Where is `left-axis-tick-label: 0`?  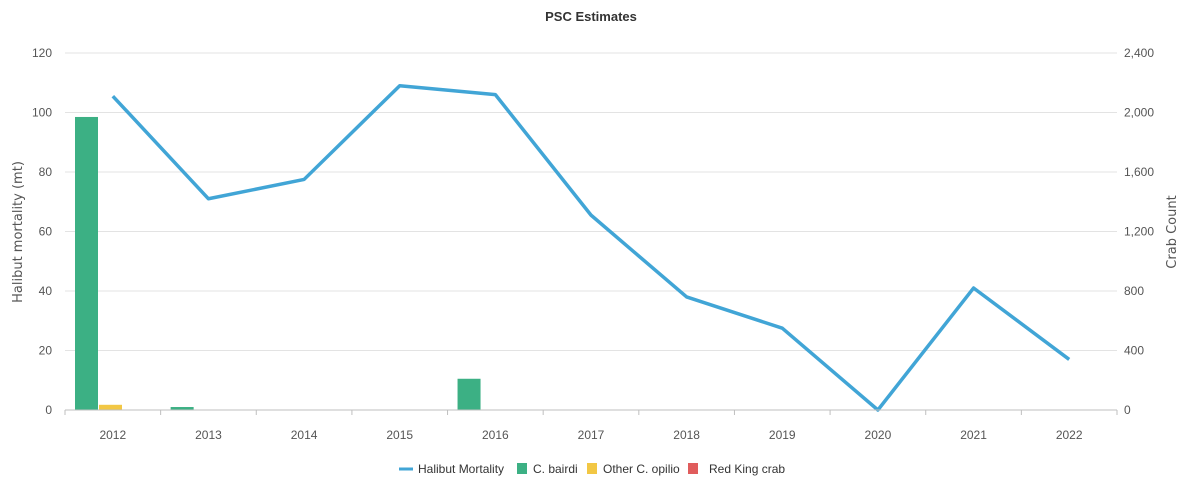 left-axis-tick-label: 0 is located at coordinates (48, 410).